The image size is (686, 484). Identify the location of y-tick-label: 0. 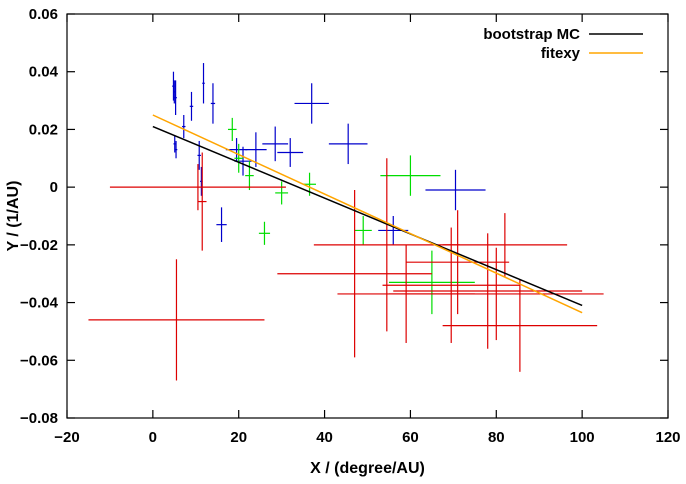
(54, 187).